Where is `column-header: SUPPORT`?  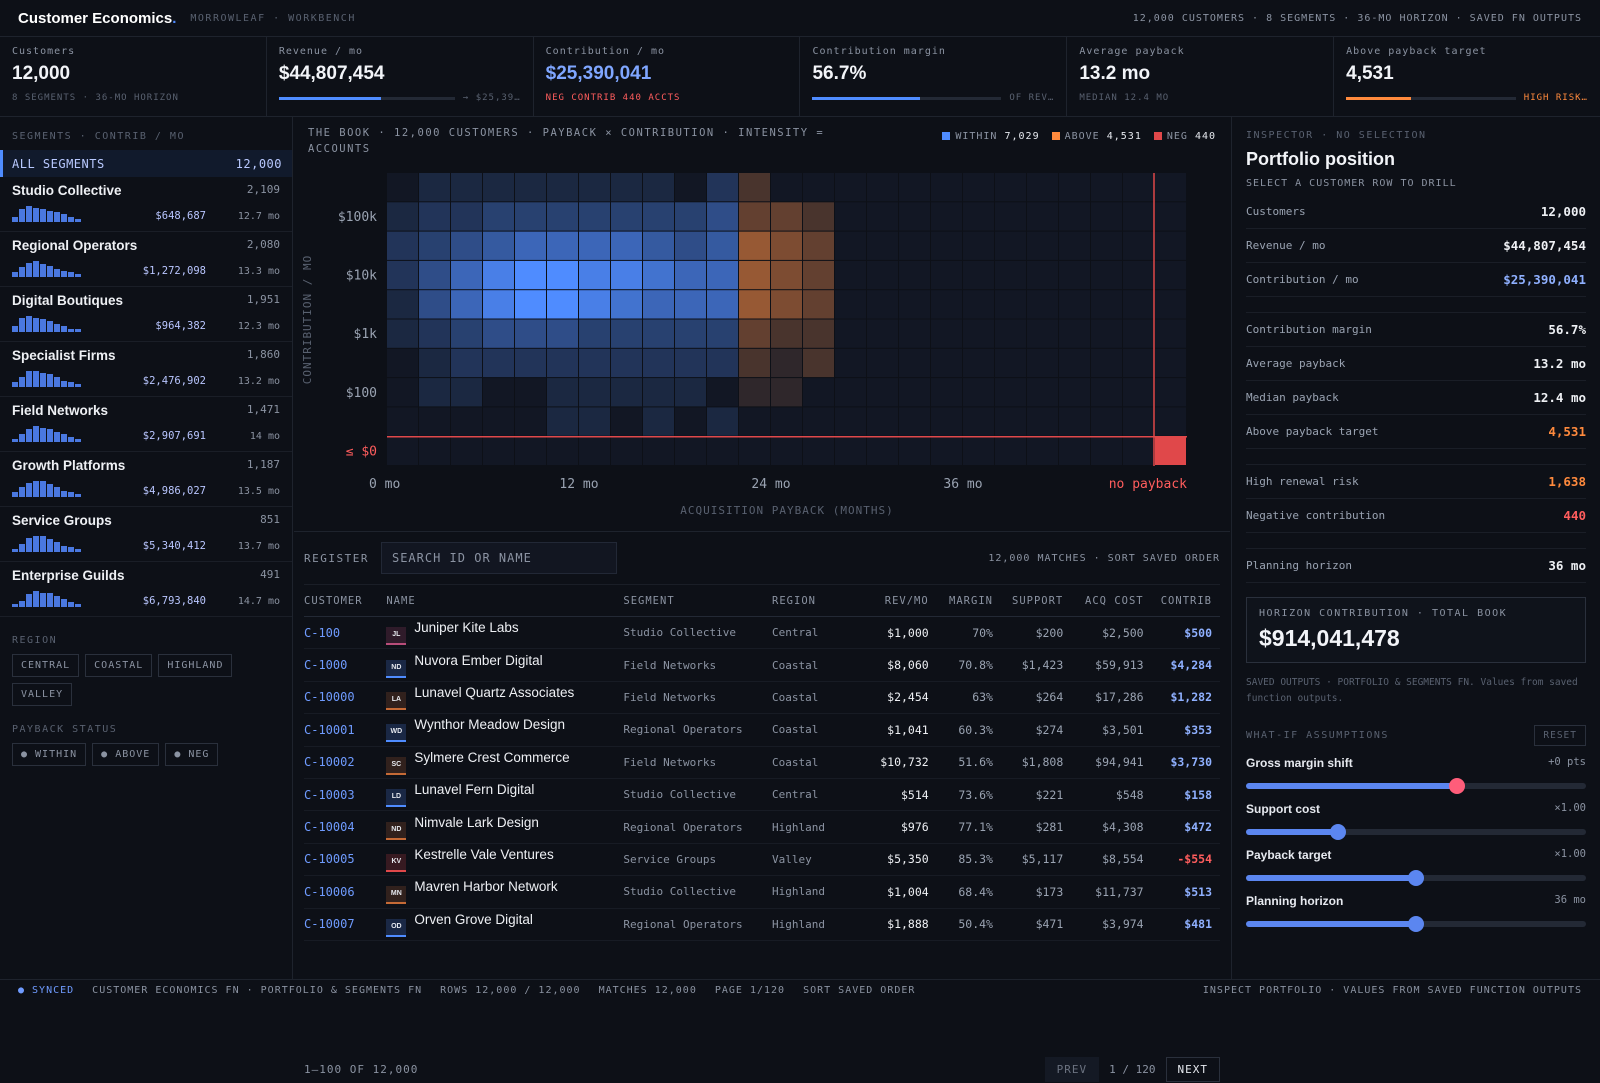
column-header: SUPPORT is located at coordinates (1028, 600).